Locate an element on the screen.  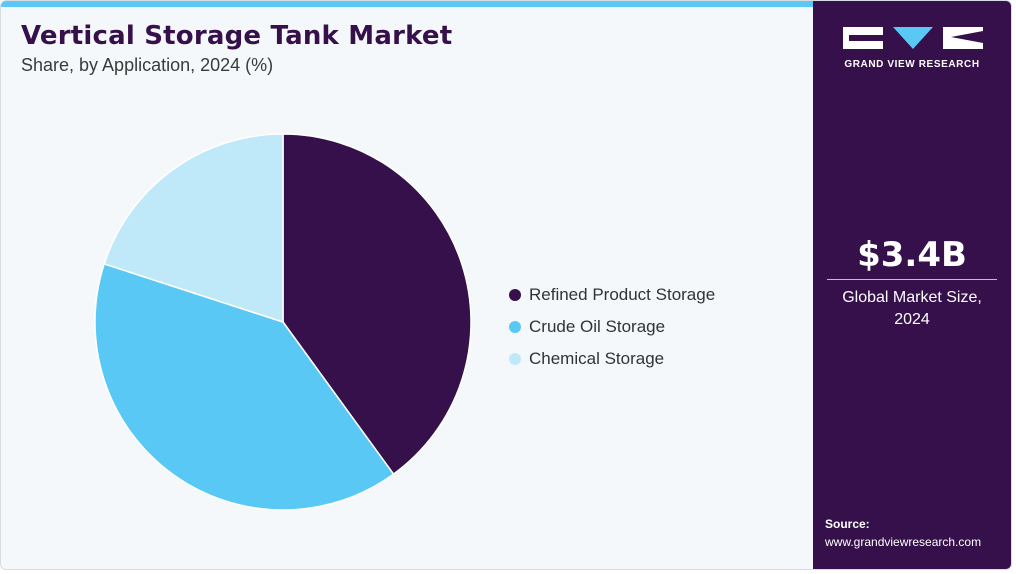
market-size-value: $3.4B is located at coordinates (912, 255).